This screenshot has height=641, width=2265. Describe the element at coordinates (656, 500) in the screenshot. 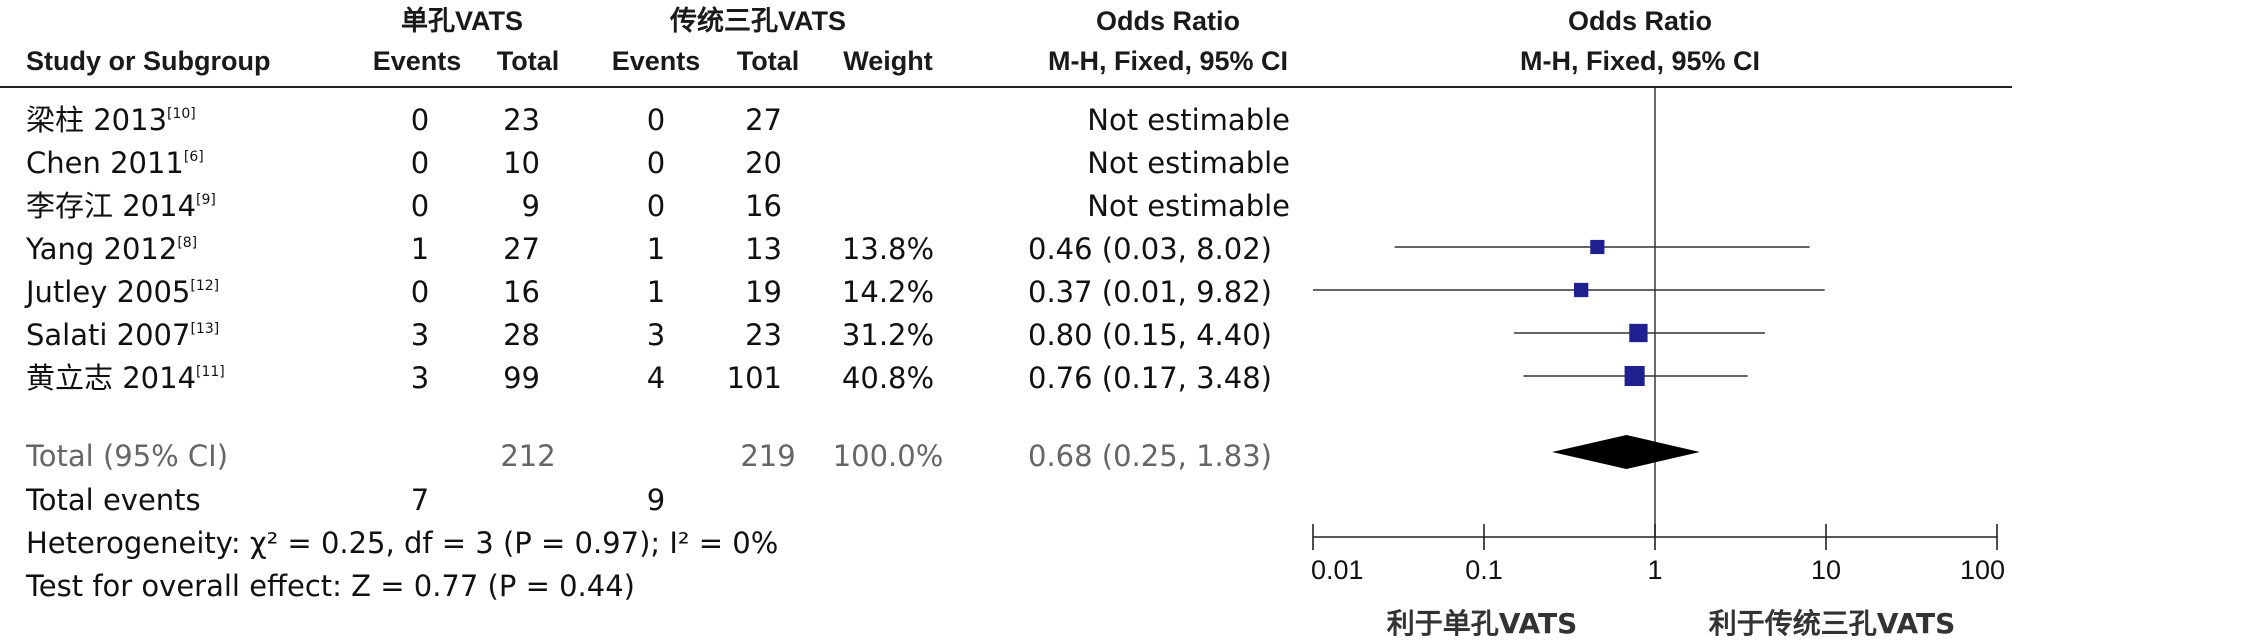

I see `events-e2: 9` at that location.